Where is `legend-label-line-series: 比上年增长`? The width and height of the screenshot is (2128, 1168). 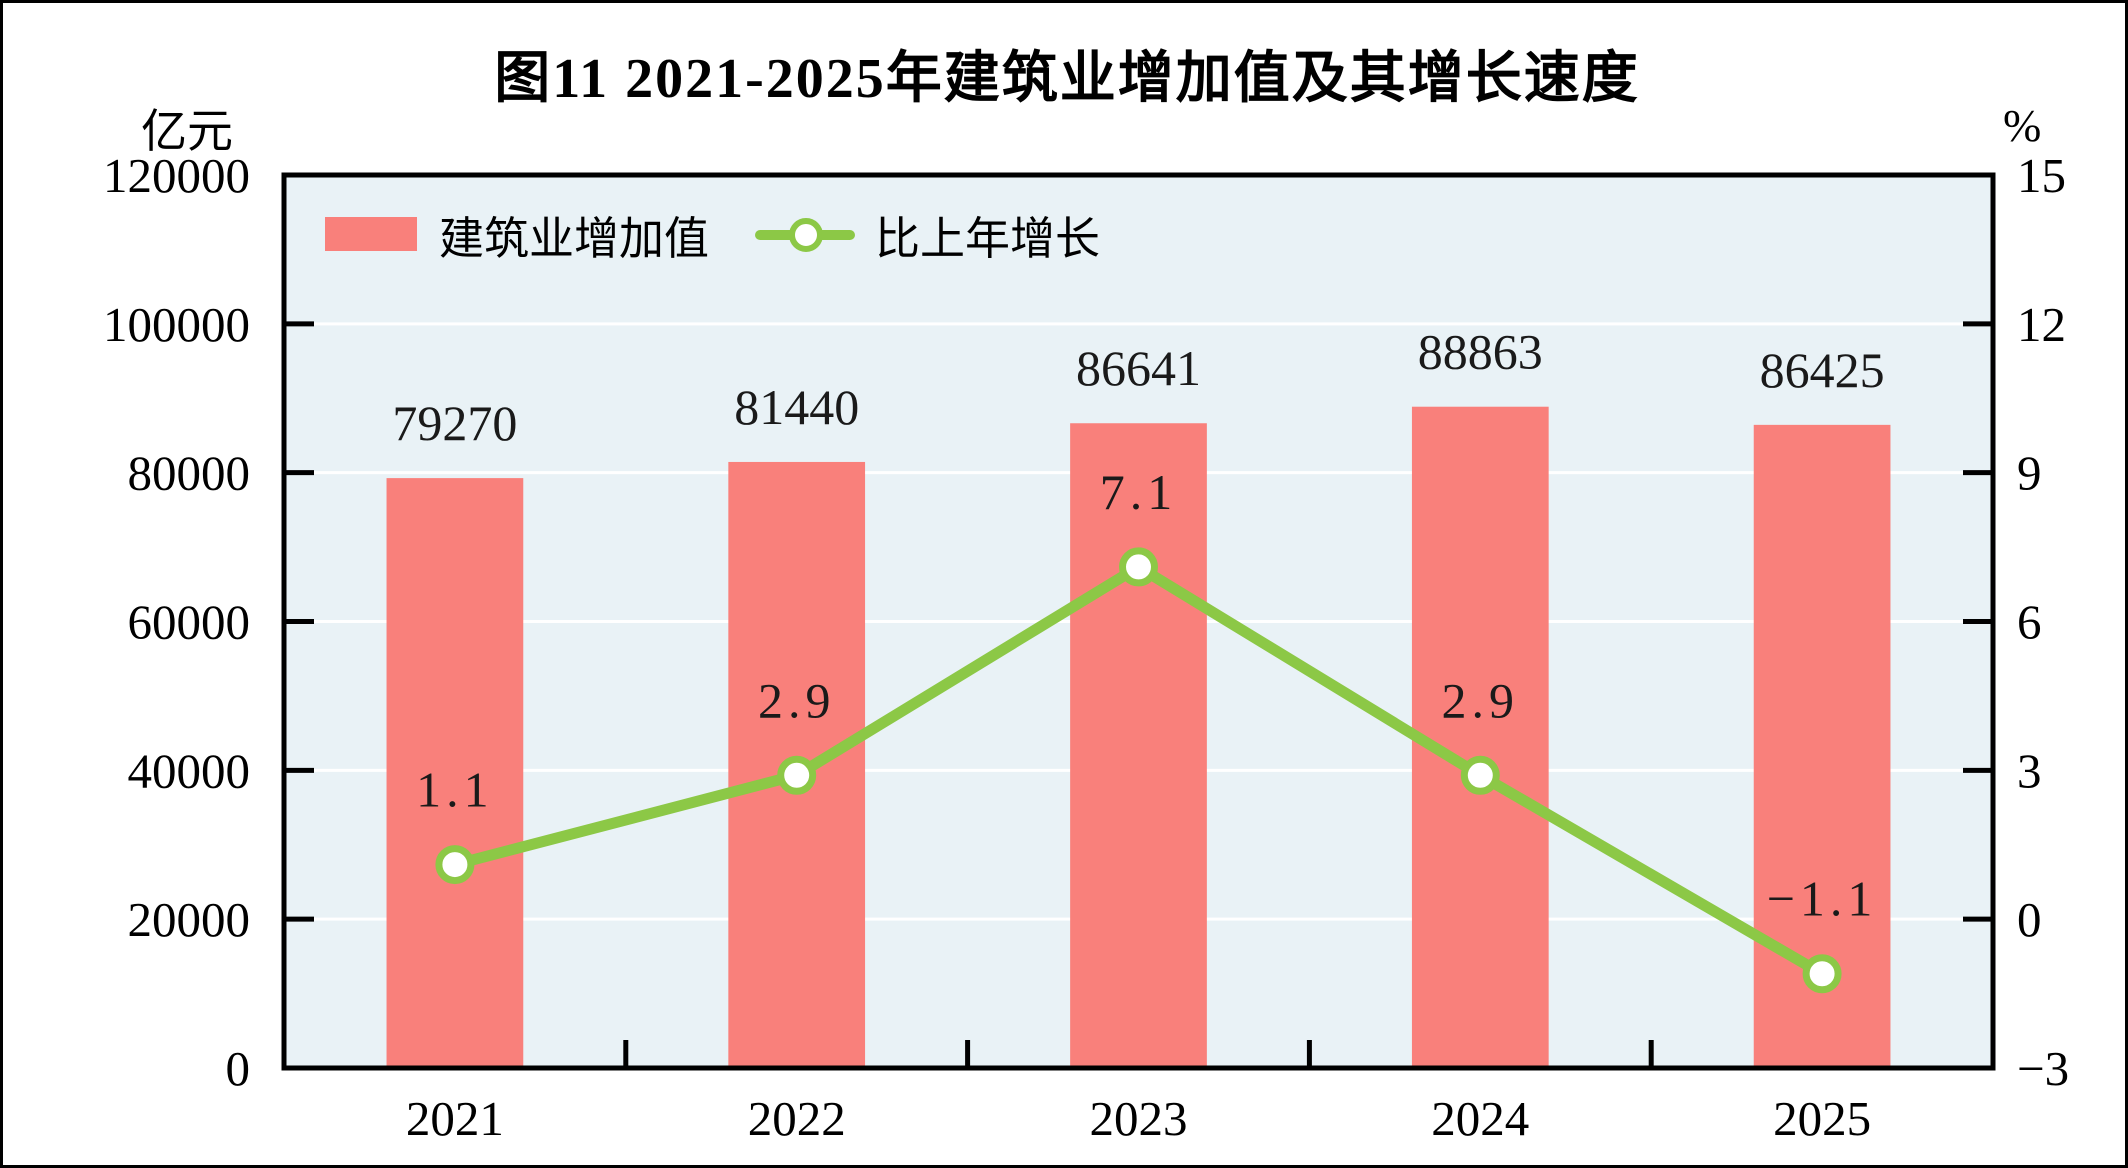 legend-label-line-series: 比上年增长 is located at coordinates (988, 238).